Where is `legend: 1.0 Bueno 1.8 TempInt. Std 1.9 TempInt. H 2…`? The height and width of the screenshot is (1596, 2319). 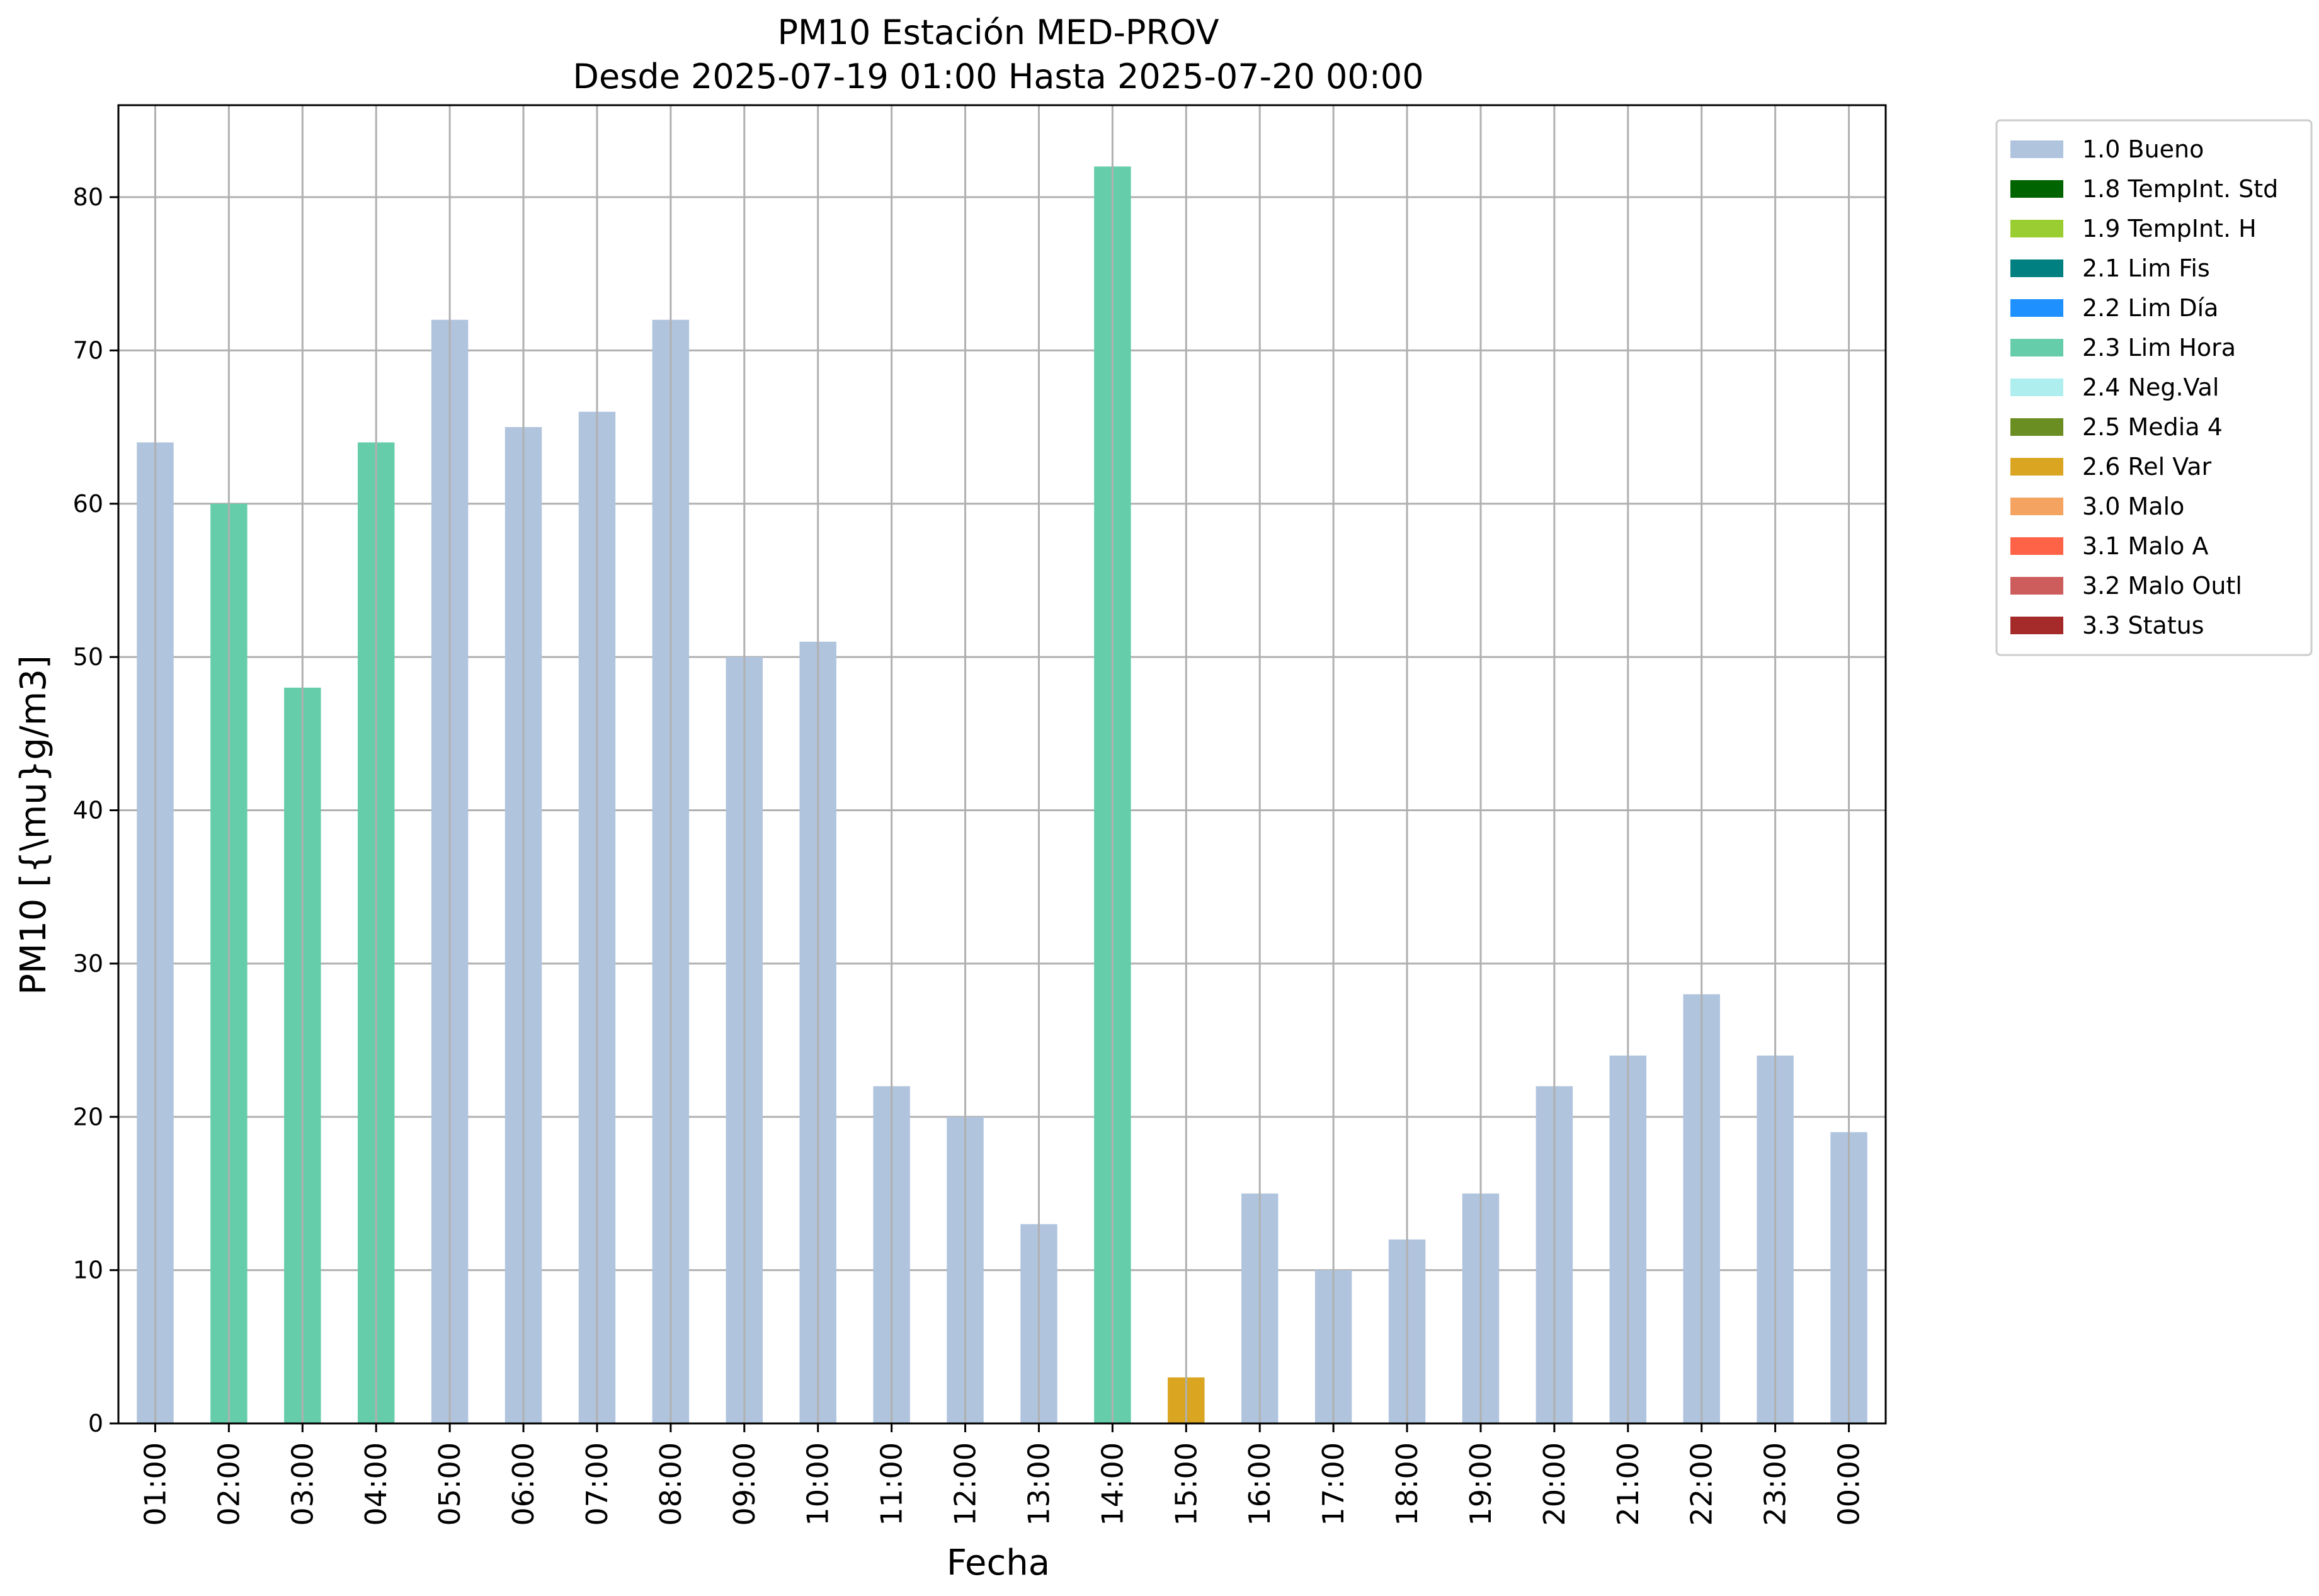
legend: 1.0 Bueno 1.8 TempInt. Std 1.9 TempInt. H 2… is located at coordinates (2154, 387).